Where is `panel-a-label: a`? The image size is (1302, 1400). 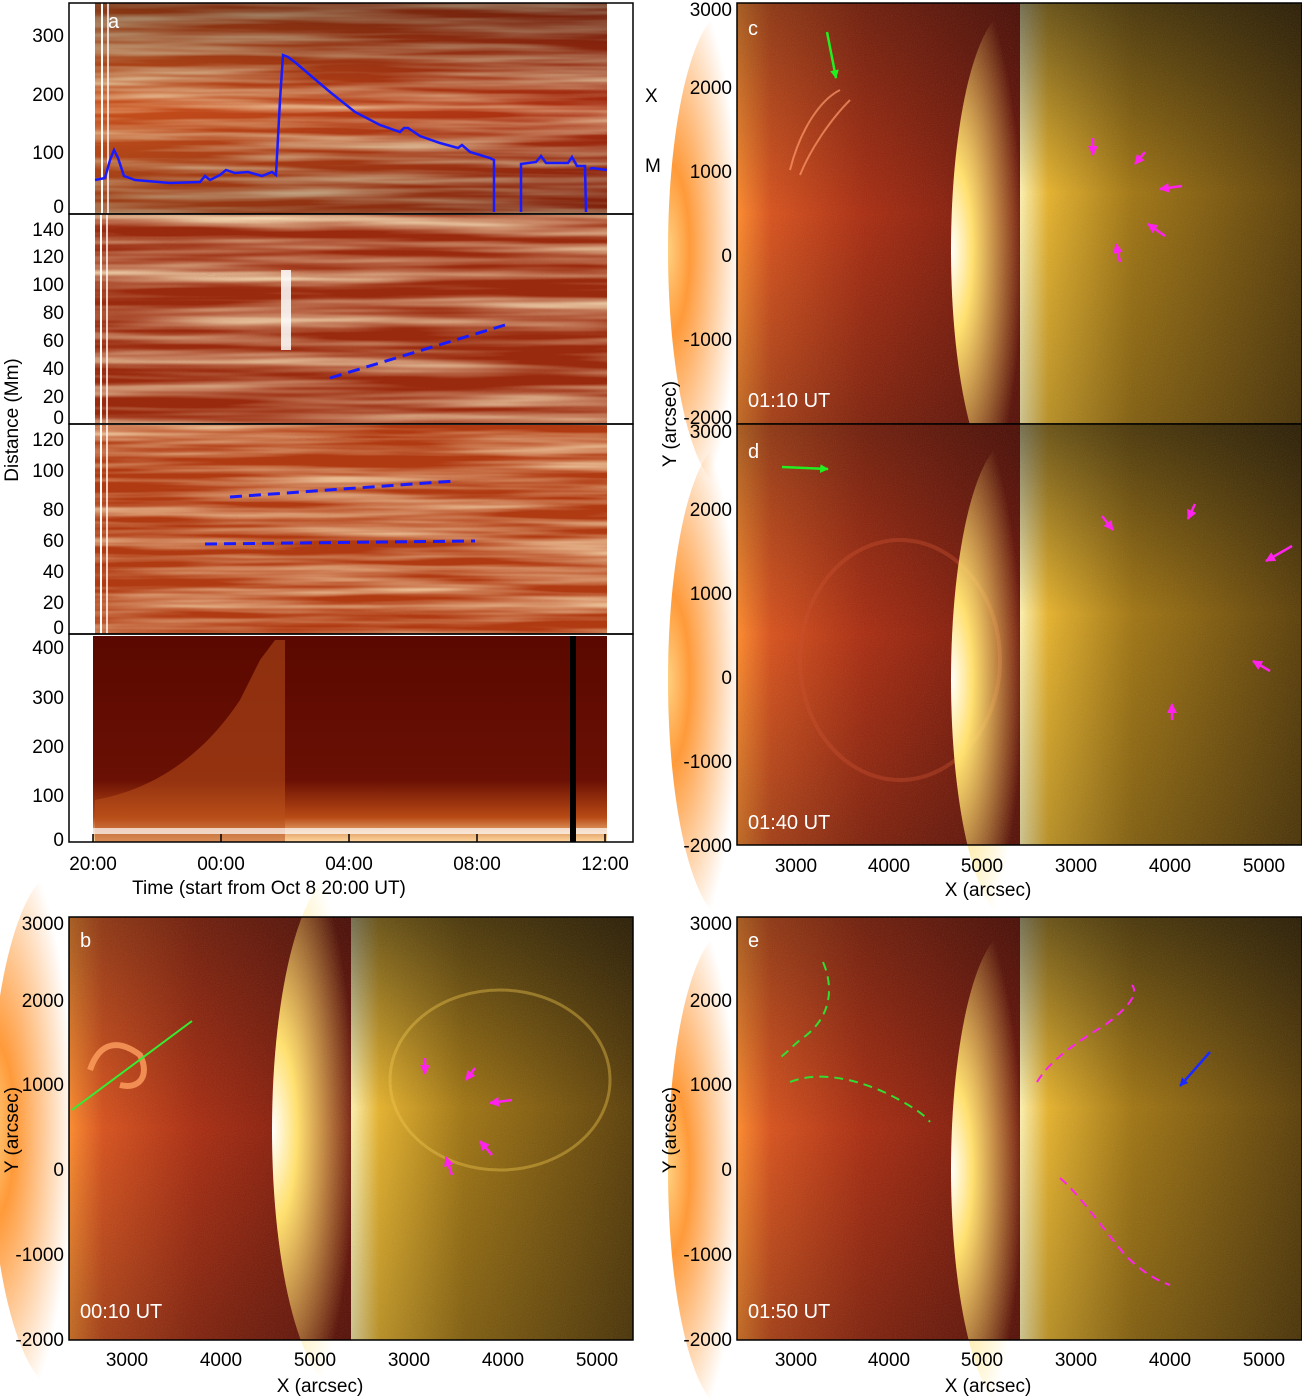
panel-a-label: a is located at coordinates (114, 22).